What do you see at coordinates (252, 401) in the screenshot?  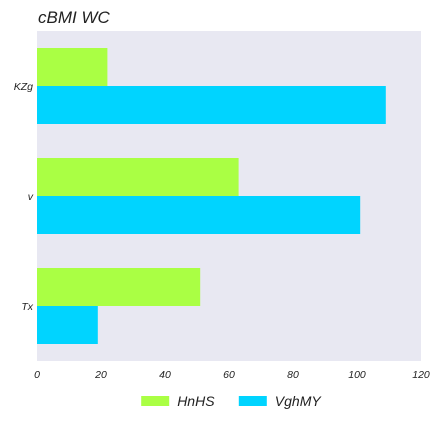 I see `legend-swatch-vghmy` at bounding box center [252, 401].